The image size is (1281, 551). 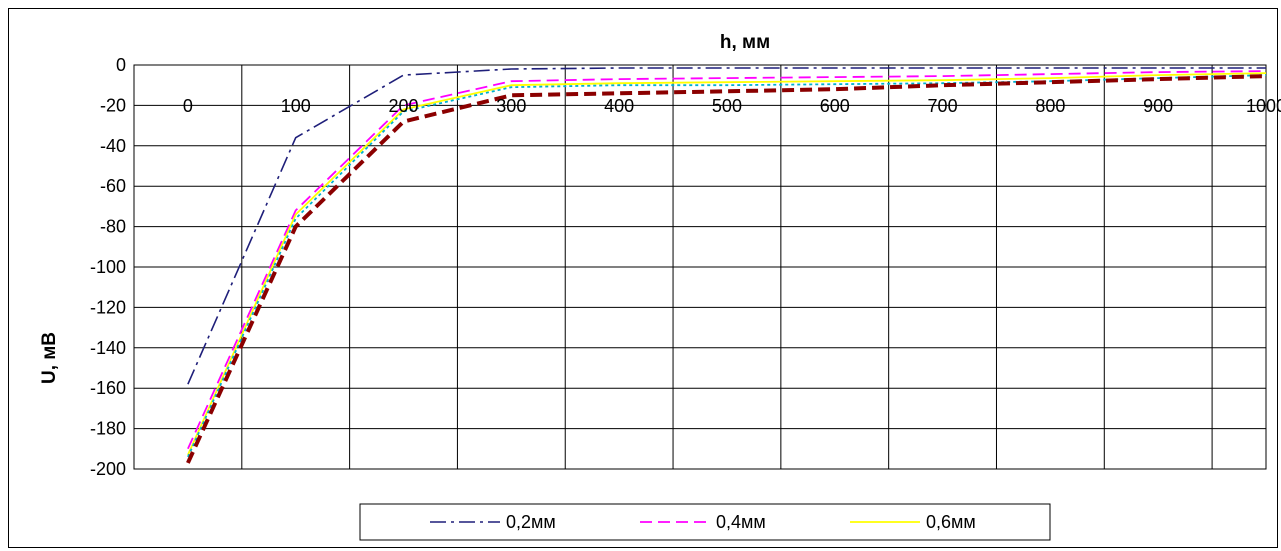 What do you see at coordinates (108, 388) in the screenshot?
I see `y-tick-label: -160` at bounding box center [108, 388].